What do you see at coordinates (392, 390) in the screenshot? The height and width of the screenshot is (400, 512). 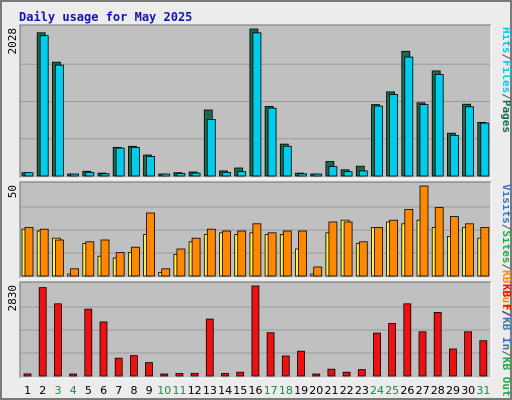 I see `x-tick-label-day-25: 25` at bounding box center [392, 390].